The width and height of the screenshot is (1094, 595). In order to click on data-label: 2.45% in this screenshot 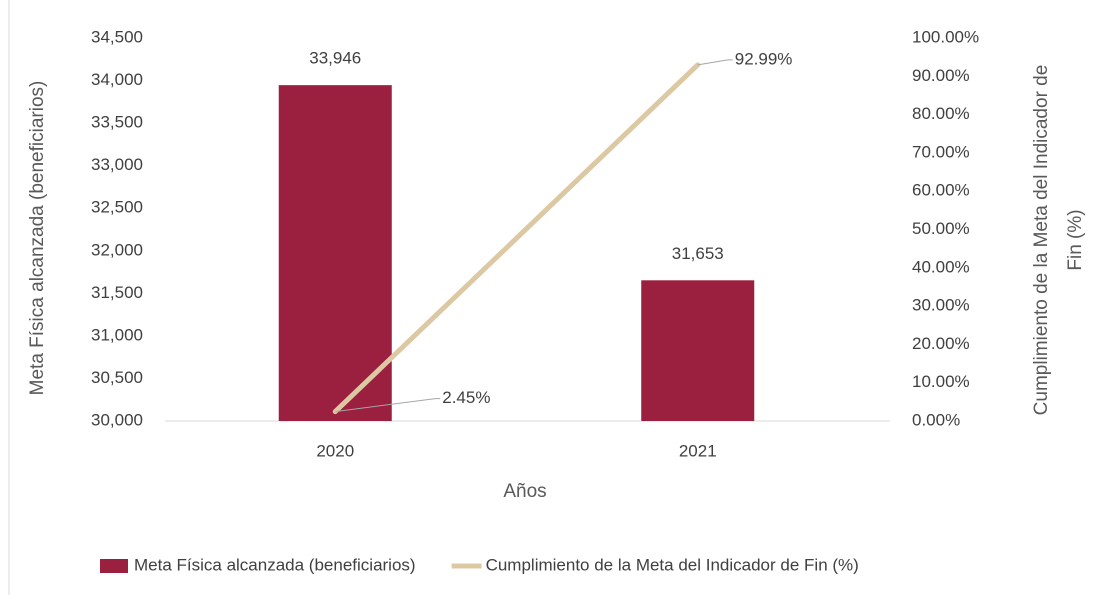, I will do `click(466, 397)`.